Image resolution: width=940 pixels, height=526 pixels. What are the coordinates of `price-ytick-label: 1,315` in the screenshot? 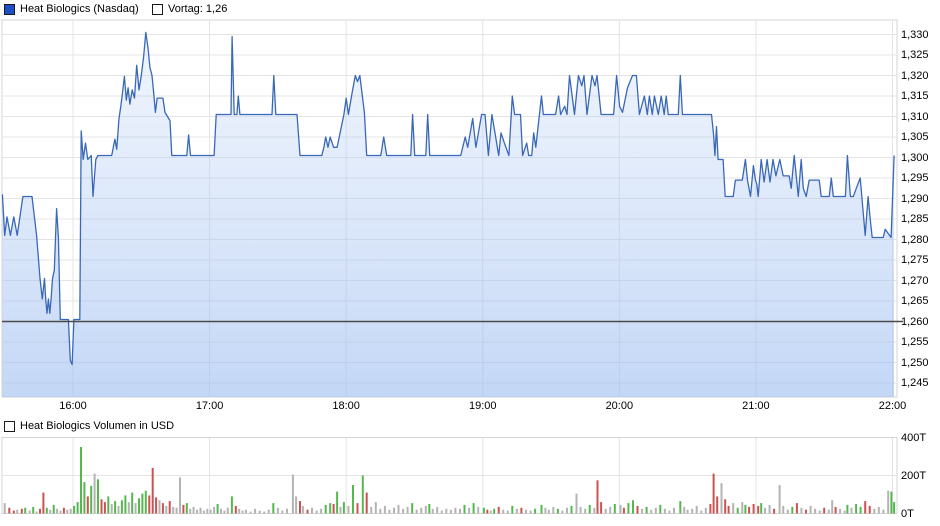 It's located at (915, 96).